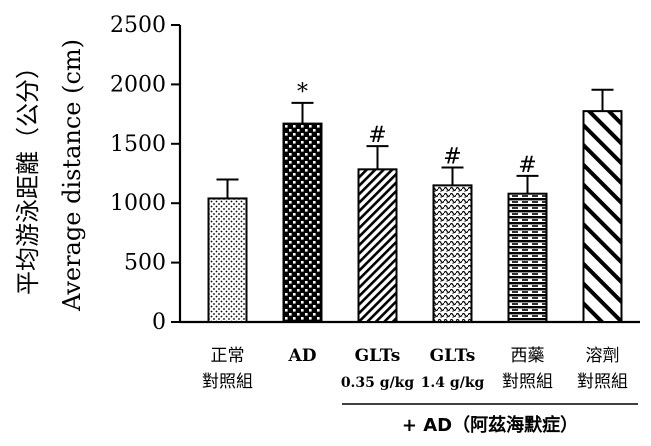  What do you see at coordinates (138, 144) in the screenshot?
I see `y-tick-label: 1500` at bounding box center [138, 144].